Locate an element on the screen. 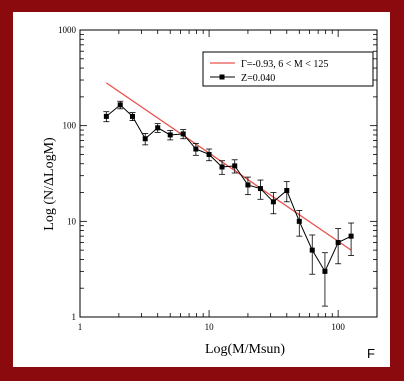  legend-fit-label: Γ=-0.93, 6 < M < 125 is located at coordinates (284, 64).